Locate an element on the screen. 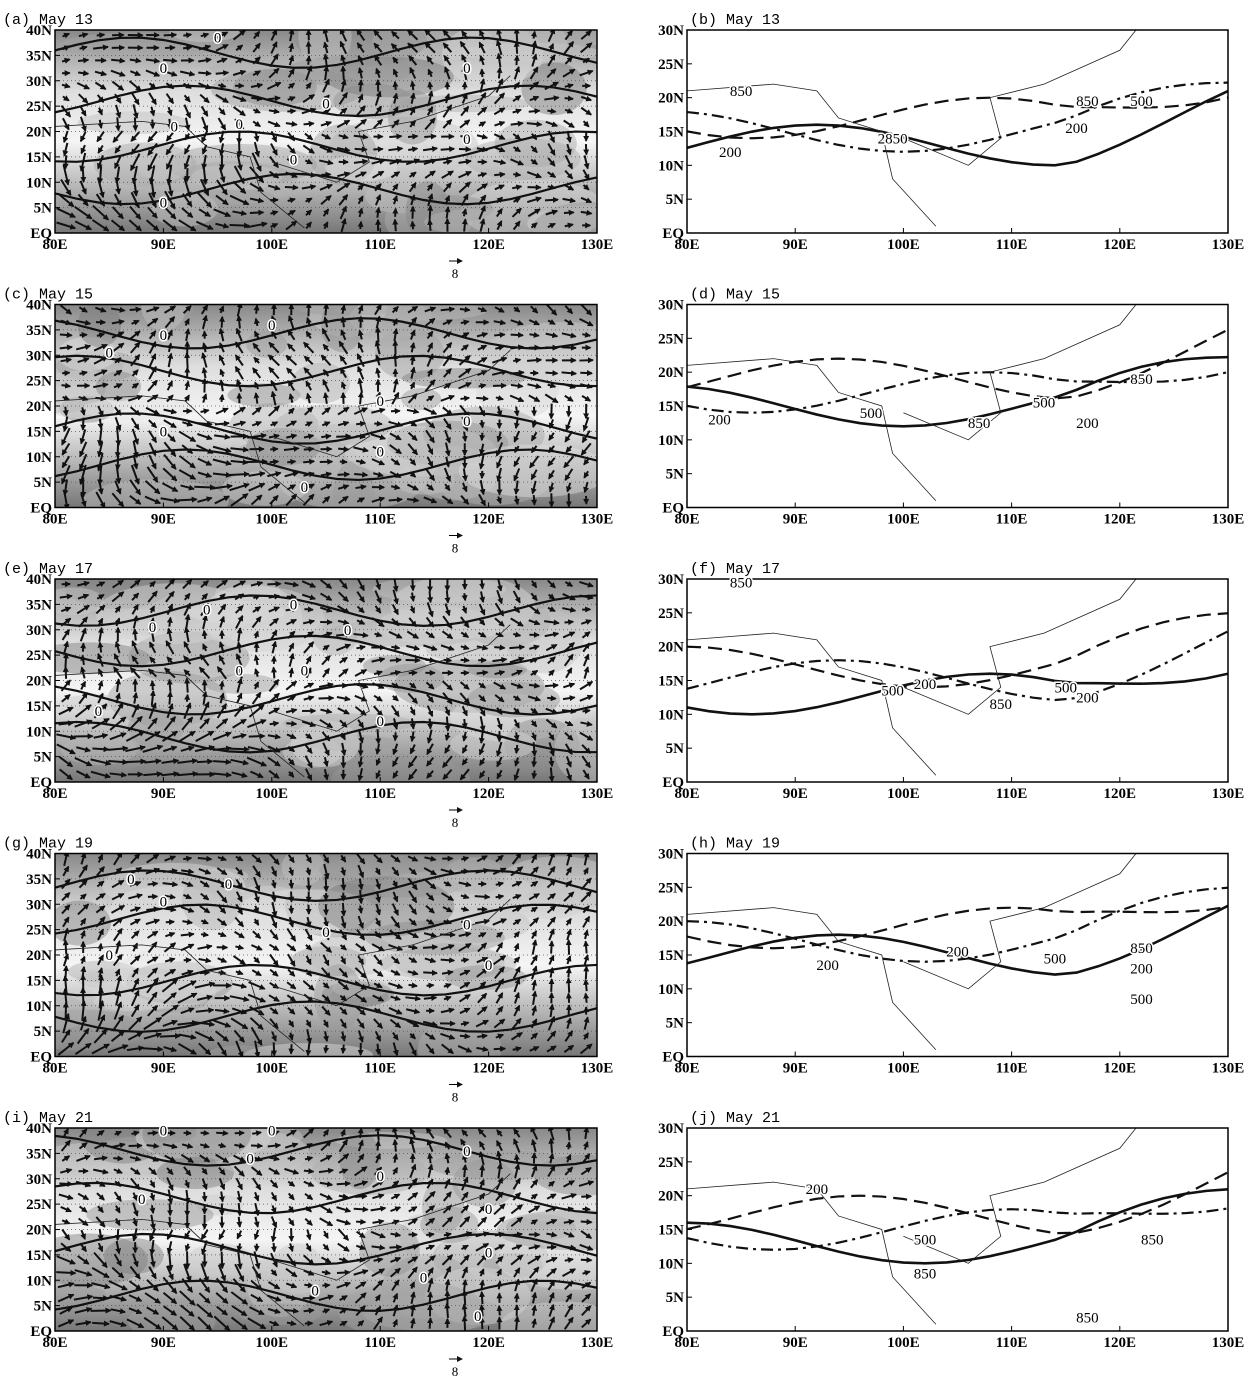 The image size is (1257, 1386). panel-content is located at coordinates (326, 1229).